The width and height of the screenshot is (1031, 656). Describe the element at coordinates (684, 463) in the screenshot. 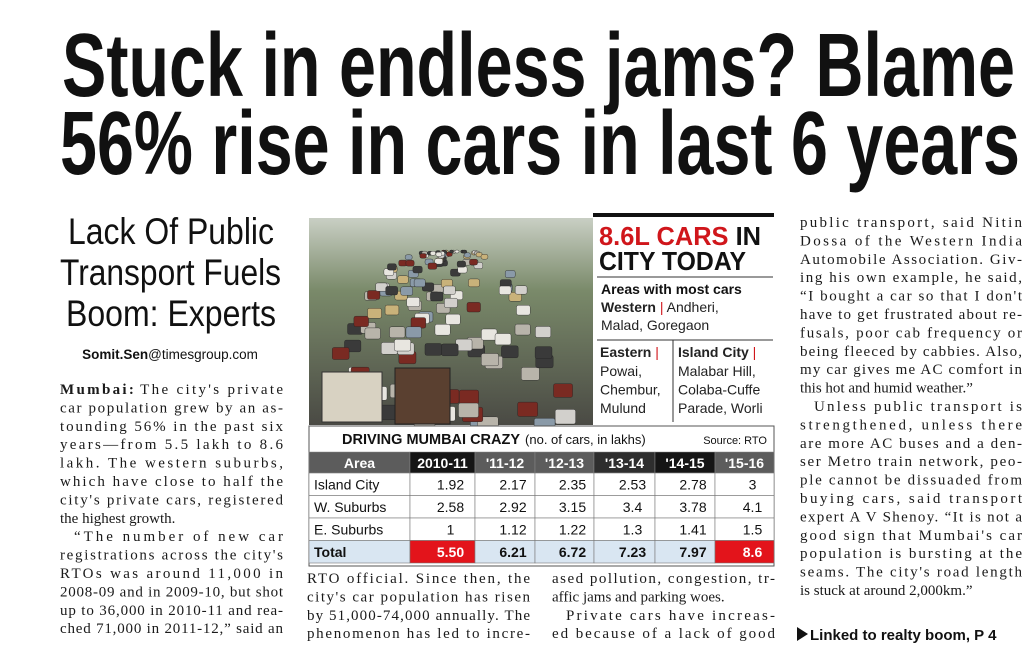

I see `header-text: '14-15` at that location.